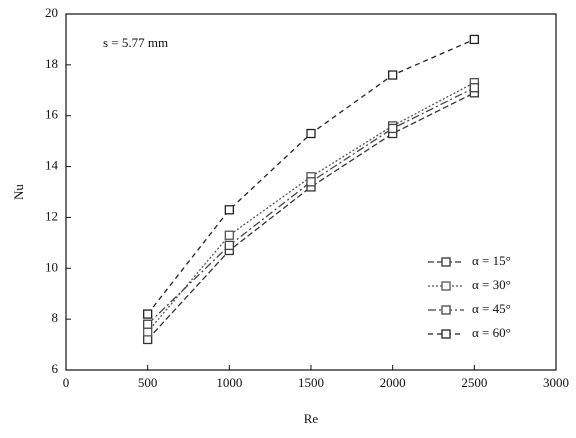 Image resolution: width=576 pixels, height=438 pixels. Describe the element at coordinates (18, 192) in the screenshot. I see `y-axis-label: Nu` at that location.